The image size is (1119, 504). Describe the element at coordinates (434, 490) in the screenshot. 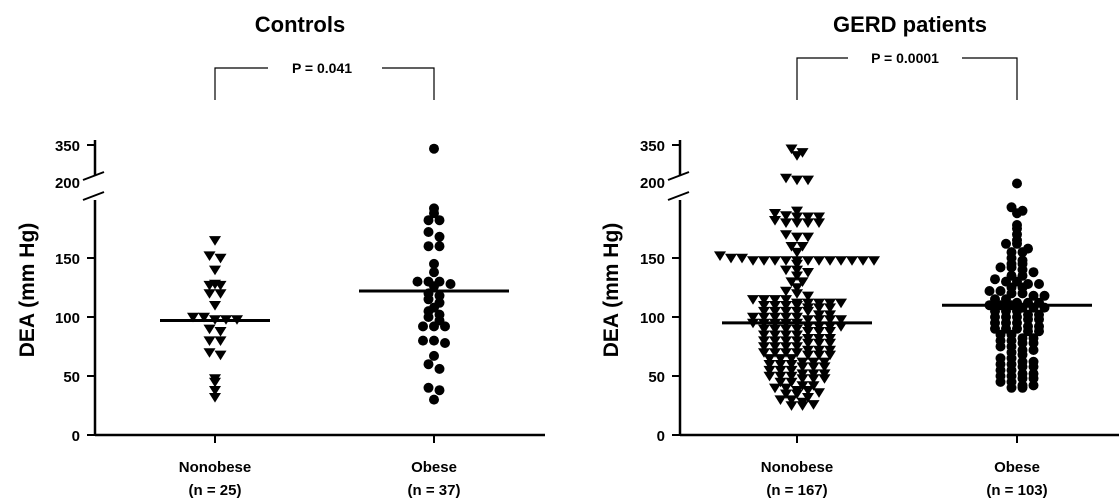

I see `group-n-obese: (n = 37)` at that location.